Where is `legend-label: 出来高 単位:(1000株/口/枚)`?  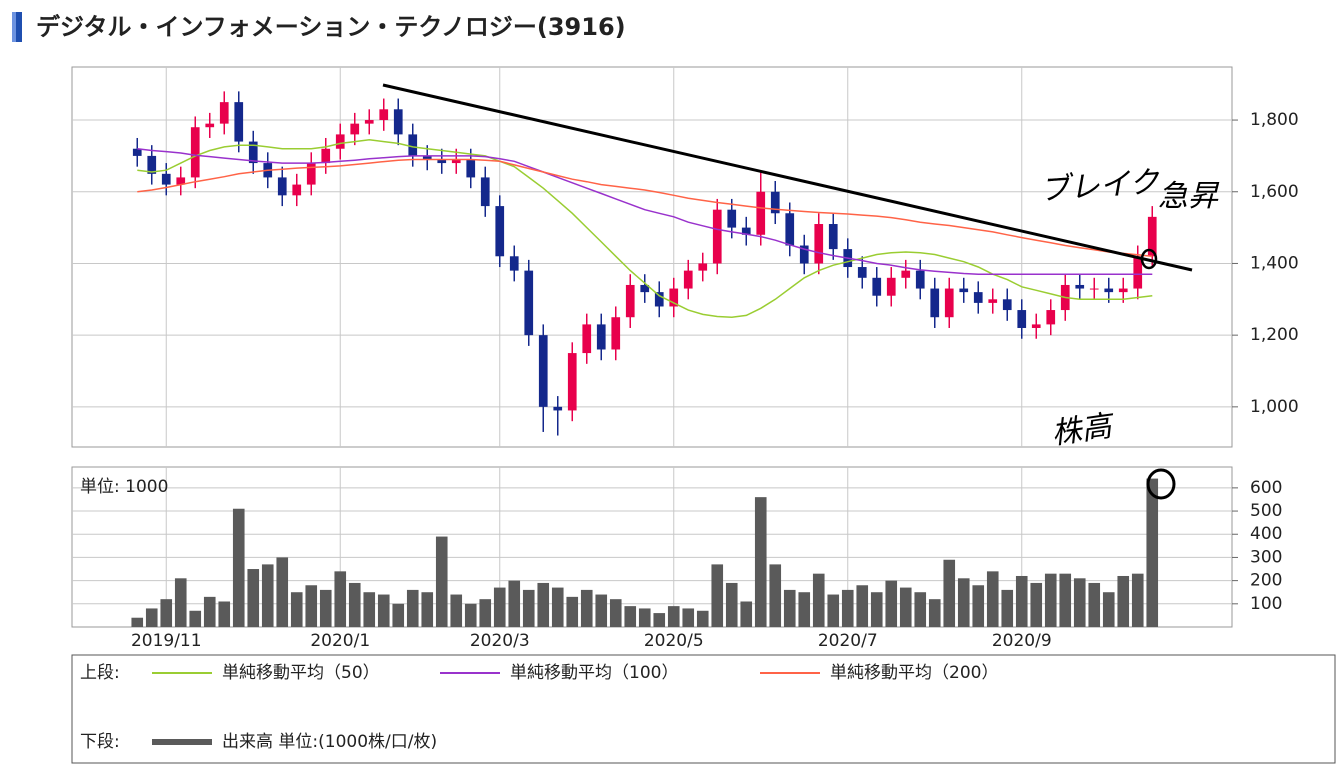
legend-label: 出来高 単位:(1000株/口/枚) is located at coordinates (329, 742).